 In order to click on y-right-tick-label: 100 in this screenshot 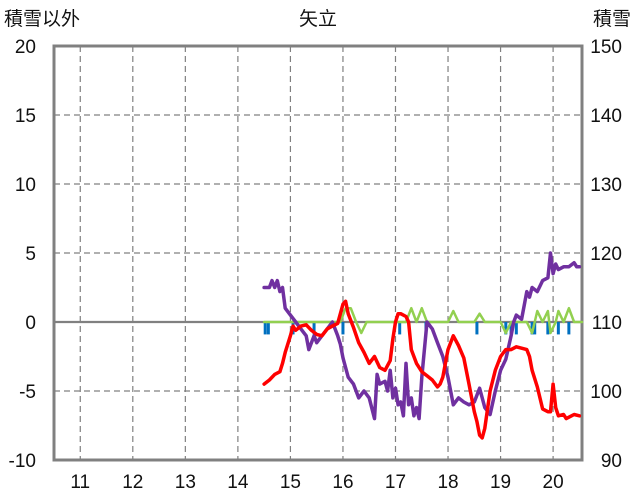, I will do `click(606, 392)`.